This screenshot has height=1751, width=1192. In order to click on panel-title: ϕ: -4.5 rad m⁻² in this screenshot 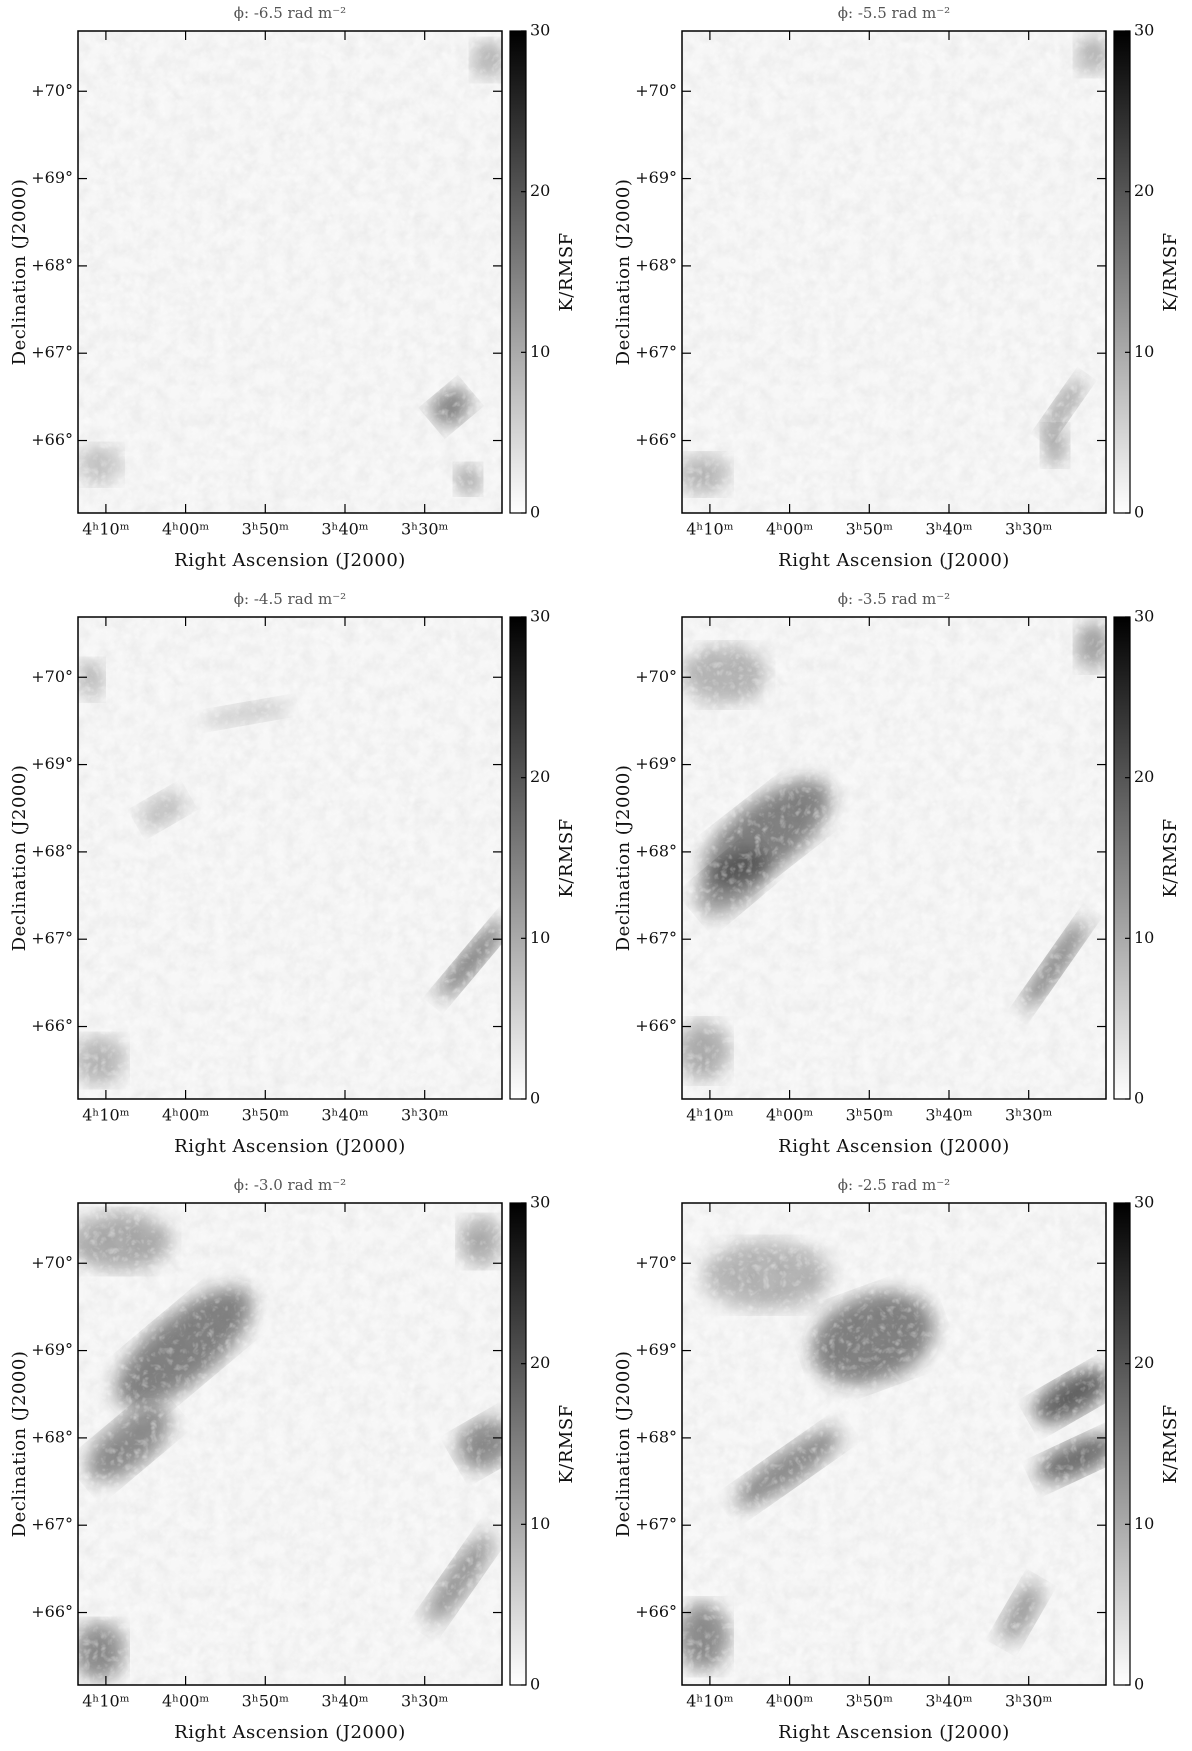, I will do `click(290, 599)`.